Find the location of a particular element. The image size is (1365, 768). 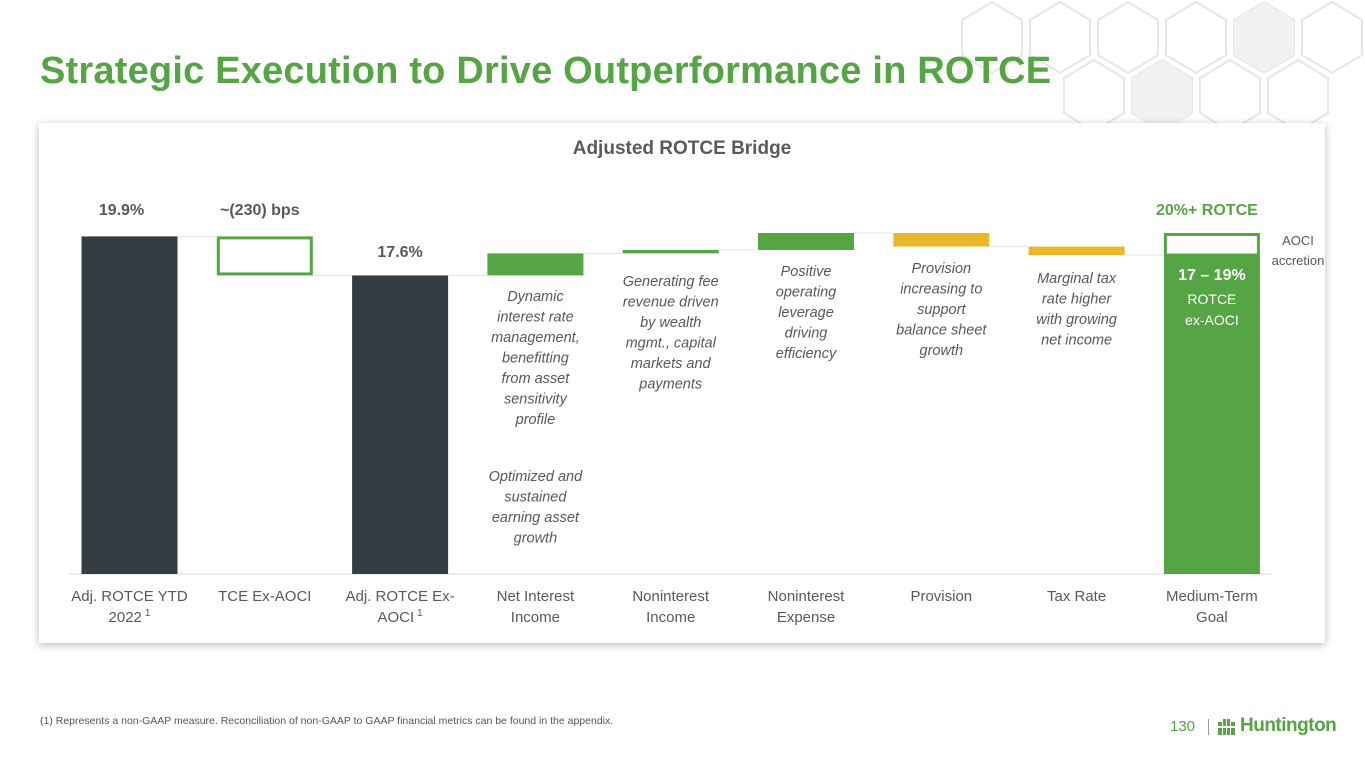

huntington-logo: Huntington is located at coordinates (1277, 727).